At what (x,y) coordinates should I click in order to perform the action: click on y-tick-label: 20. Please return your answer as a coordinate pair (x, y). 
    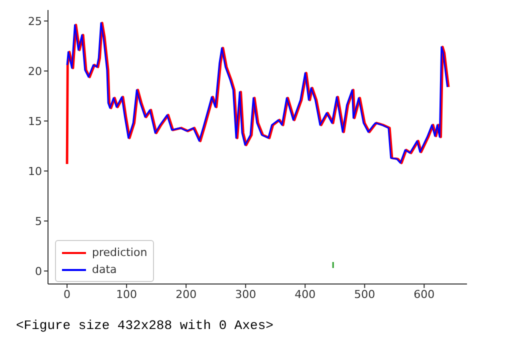
    Looking at the image, I should click on (35, 71).